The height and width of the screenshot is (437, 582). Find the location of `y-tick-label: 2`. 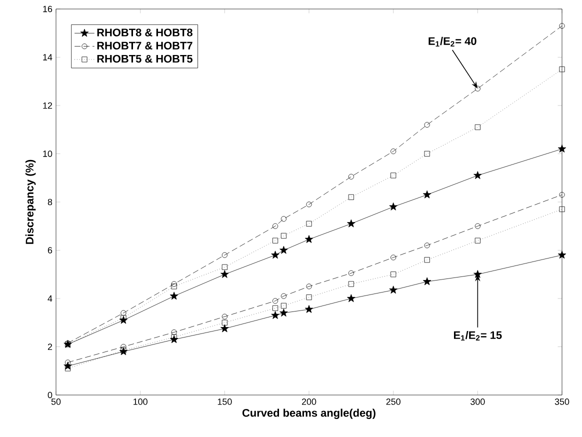

y-tick-label: 2 is located at coordinates (50, 347).